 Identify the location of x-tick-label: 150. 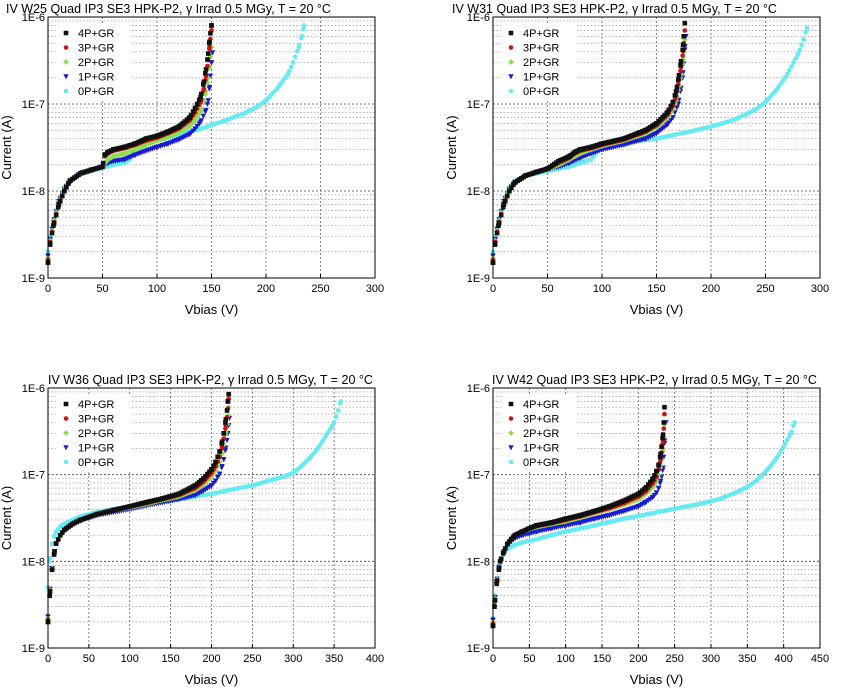
(602, 659).